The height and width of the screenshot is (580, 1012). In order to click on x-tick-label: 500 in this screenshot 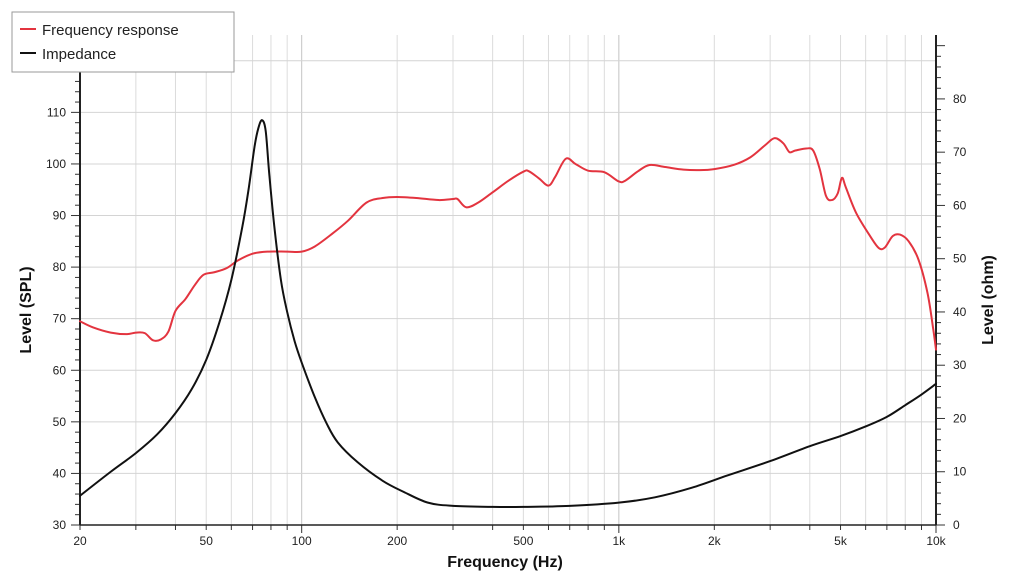, I will do `click(523, 541)`.